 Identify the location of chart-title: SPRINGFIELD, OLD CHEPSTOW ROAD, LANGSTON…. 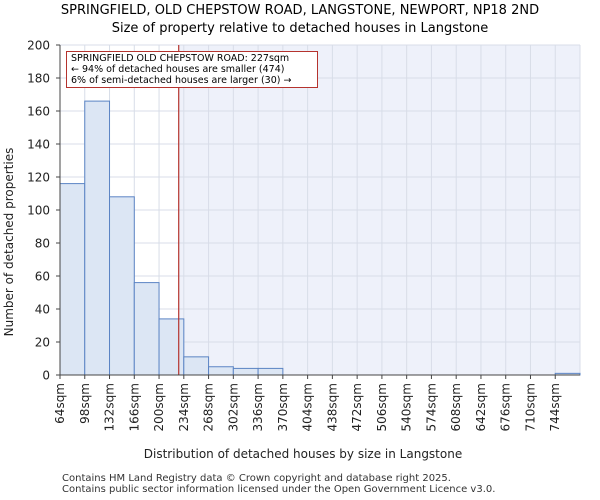
(300, 10).